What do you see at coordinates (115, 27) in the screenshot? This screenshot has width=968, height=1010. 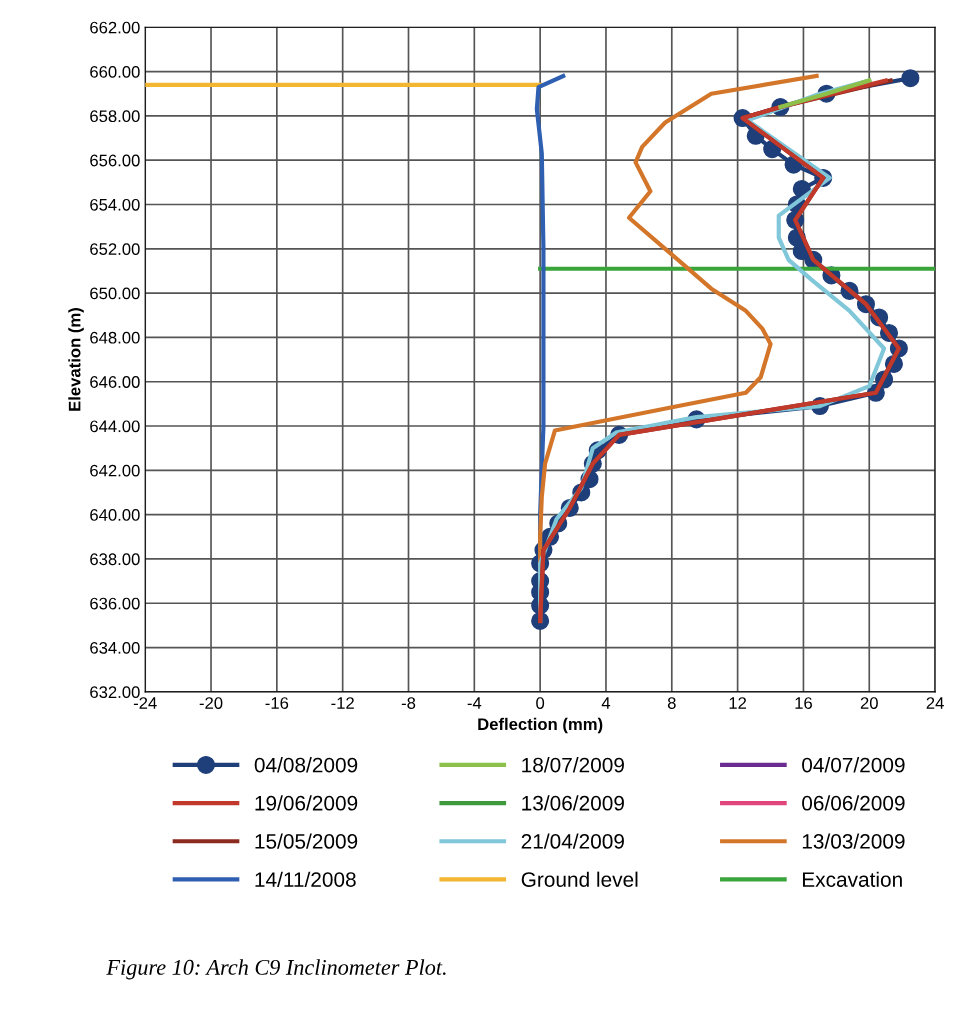 I see `y-tick-label: 662.00` at bounding box center [115, 27].